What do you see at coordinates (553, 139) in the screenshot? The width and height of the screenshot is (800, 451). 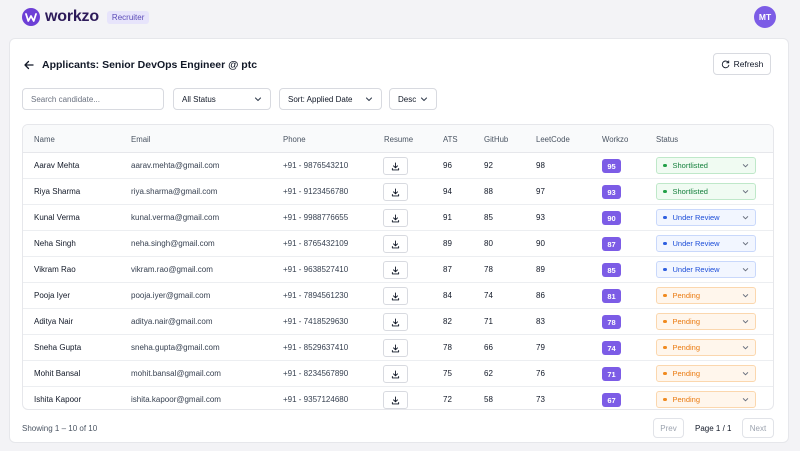 I see `header-leetcode: LeetCode` at bounding box center [553, 139].